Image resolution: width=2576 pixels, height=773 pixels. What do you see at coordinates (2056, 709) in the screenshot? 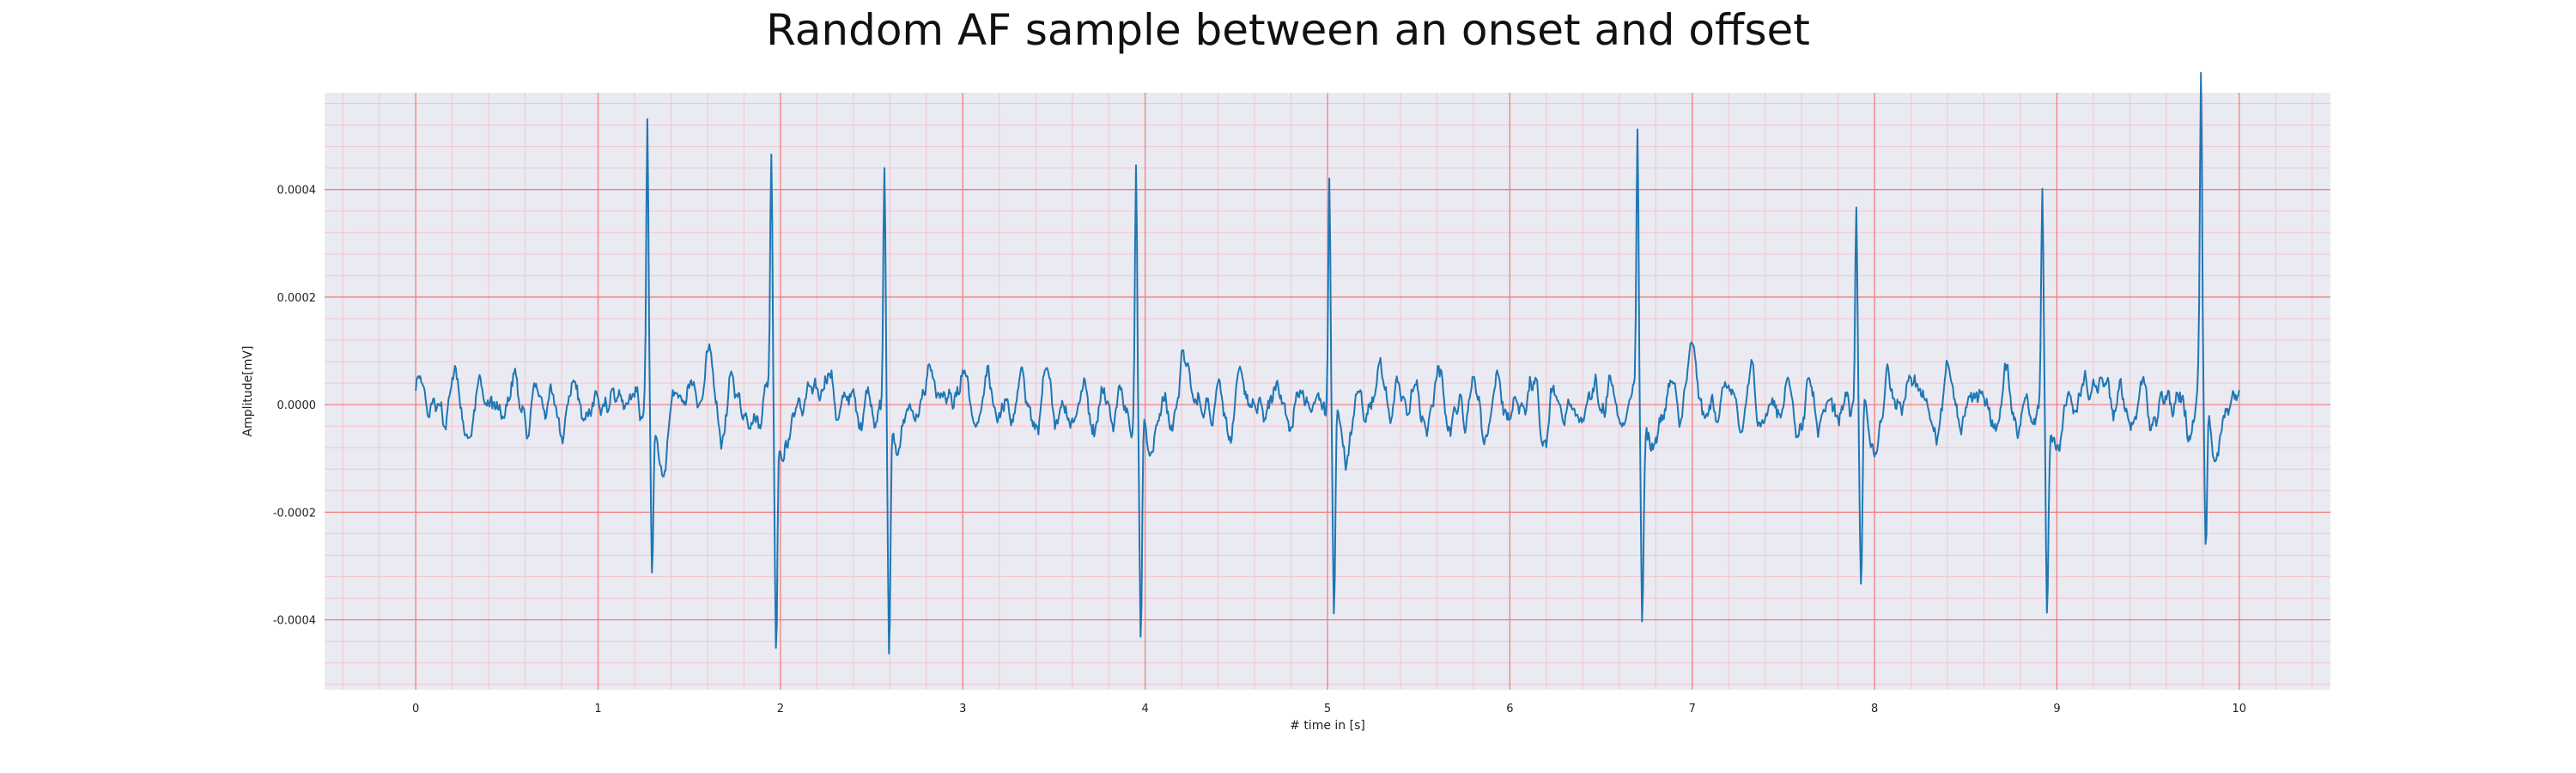
I see `x-tick-label: 9` at bounding box center [2056, 709].